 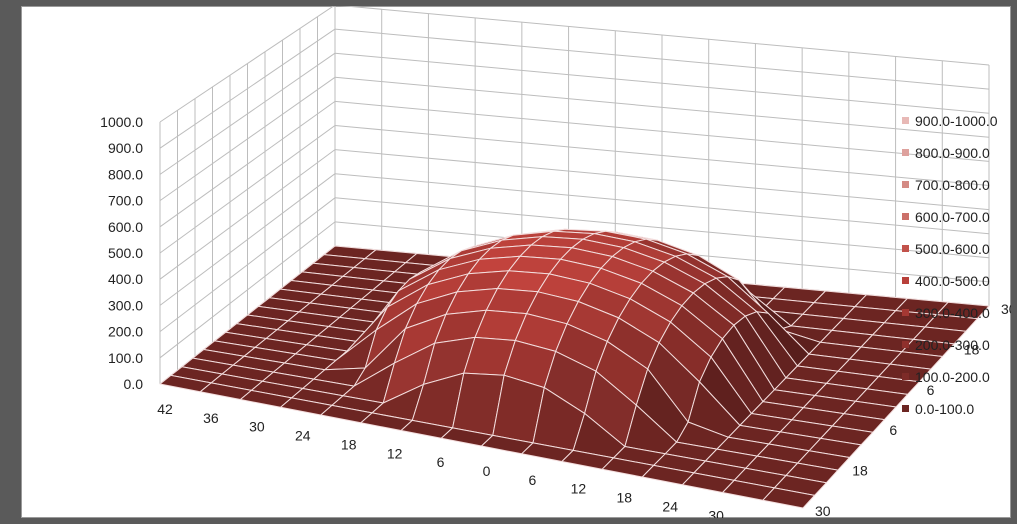 I want to click on z-tick-label: 1000.0, so click(x=121, y=122).